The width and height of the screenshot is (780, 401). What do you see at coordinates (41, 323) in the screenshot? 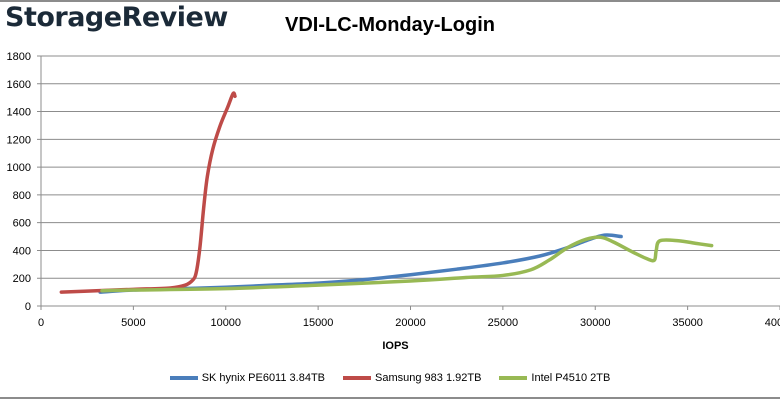
I see `x-tick-label: 0` at bounding box center [41, 323].